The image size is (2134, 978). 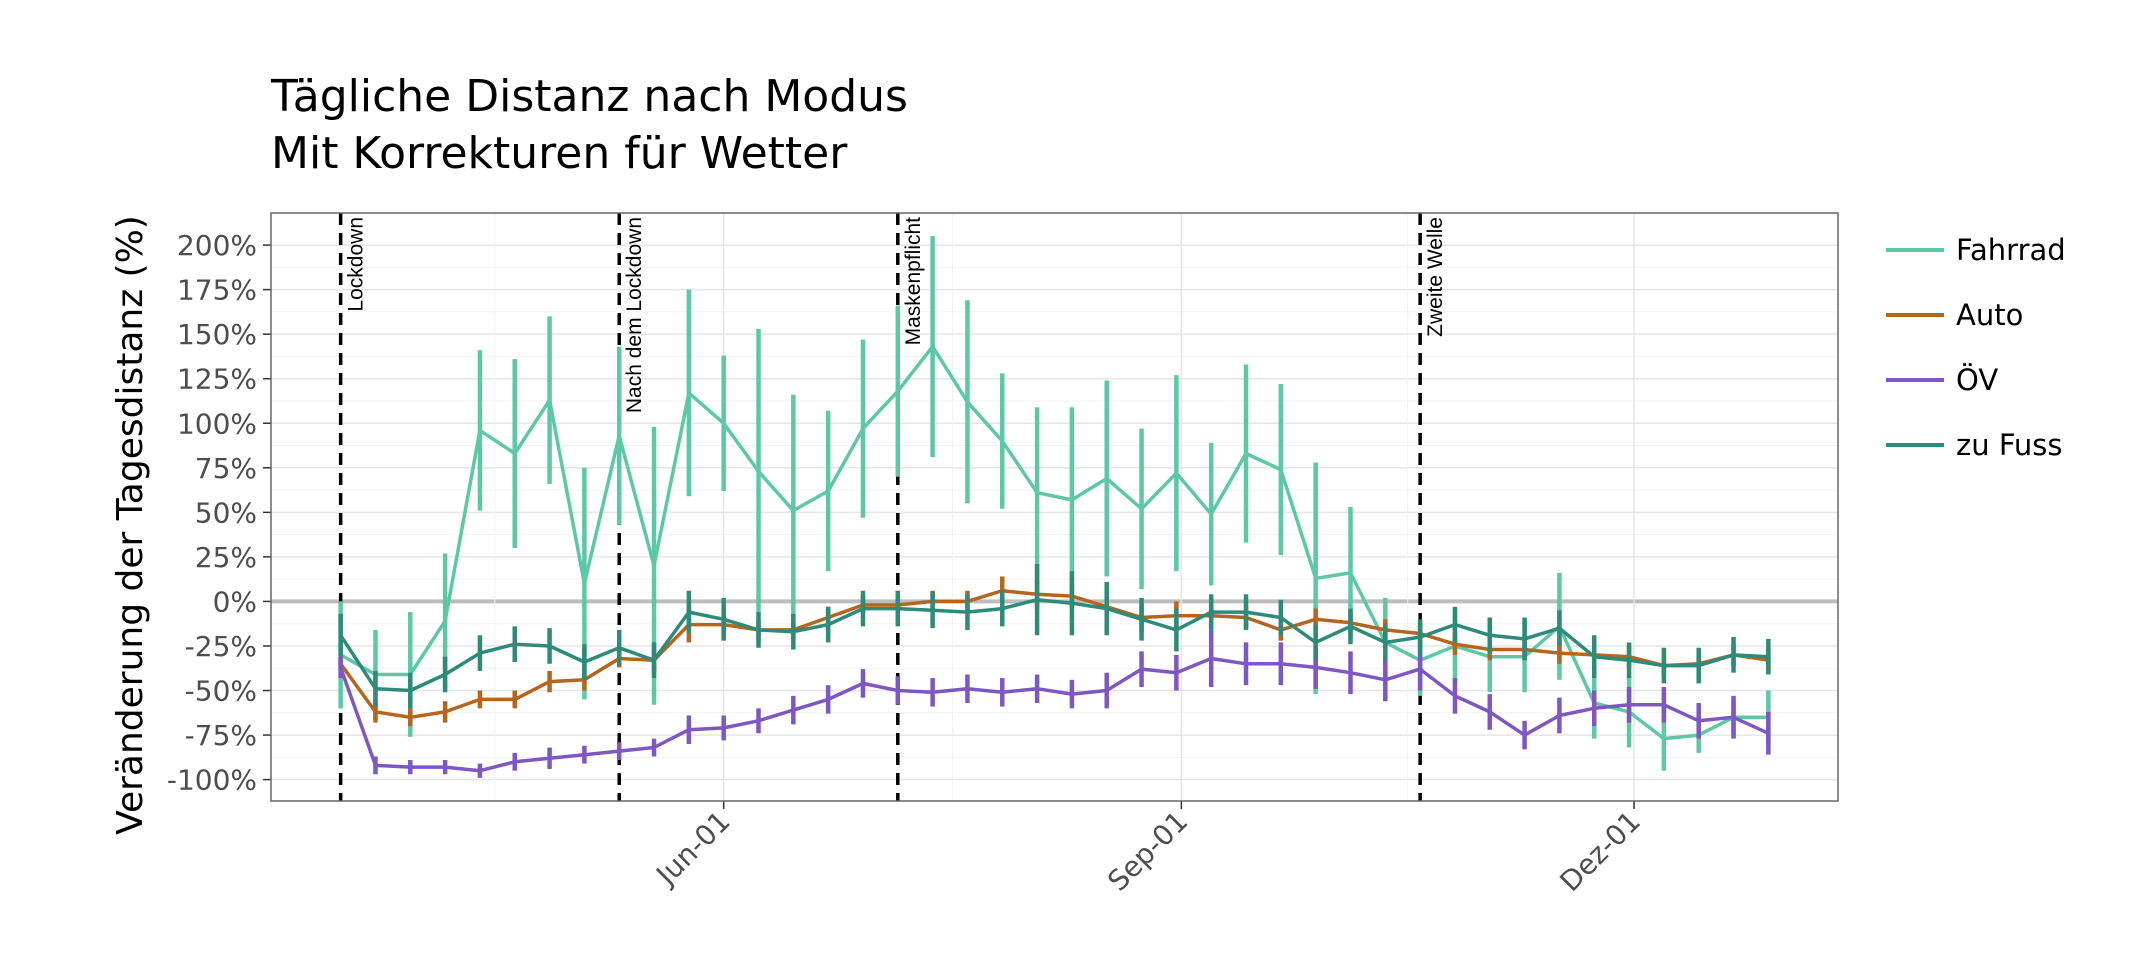 I want to click on chart-title-line-1: Tägliche Distanz nach Modus, so click(x=589, y=96).